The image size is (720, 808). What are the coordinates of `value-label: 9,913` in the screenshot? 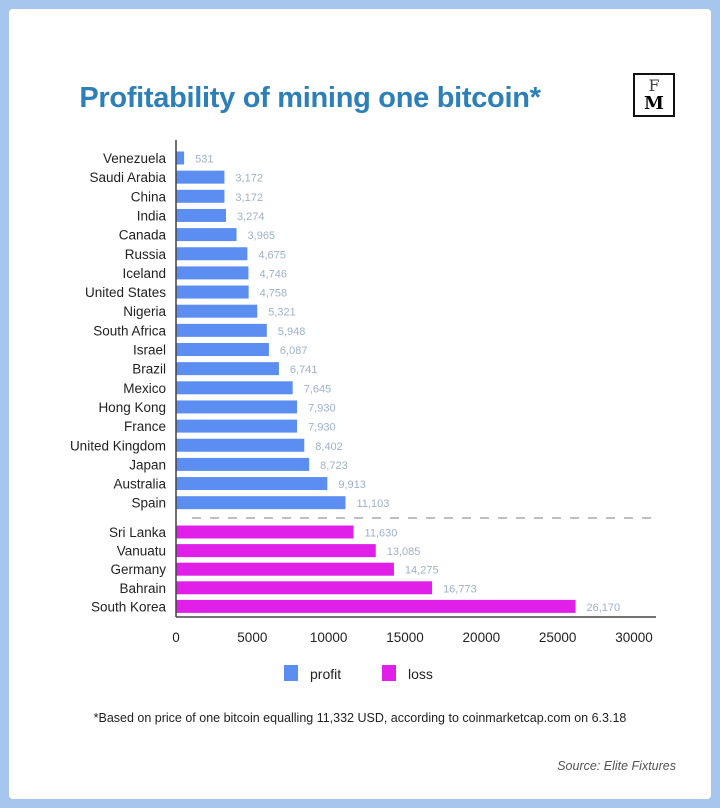 It's located at (352, 485).